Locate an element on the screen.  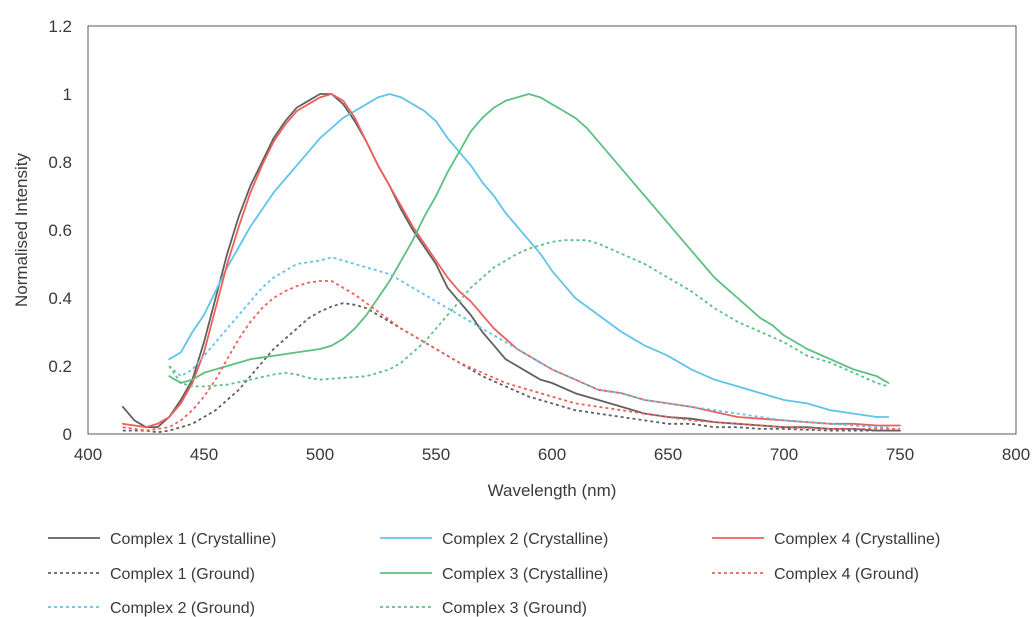
x-axis-title: Wavelength (nm) is located at coordinates (552, 490).